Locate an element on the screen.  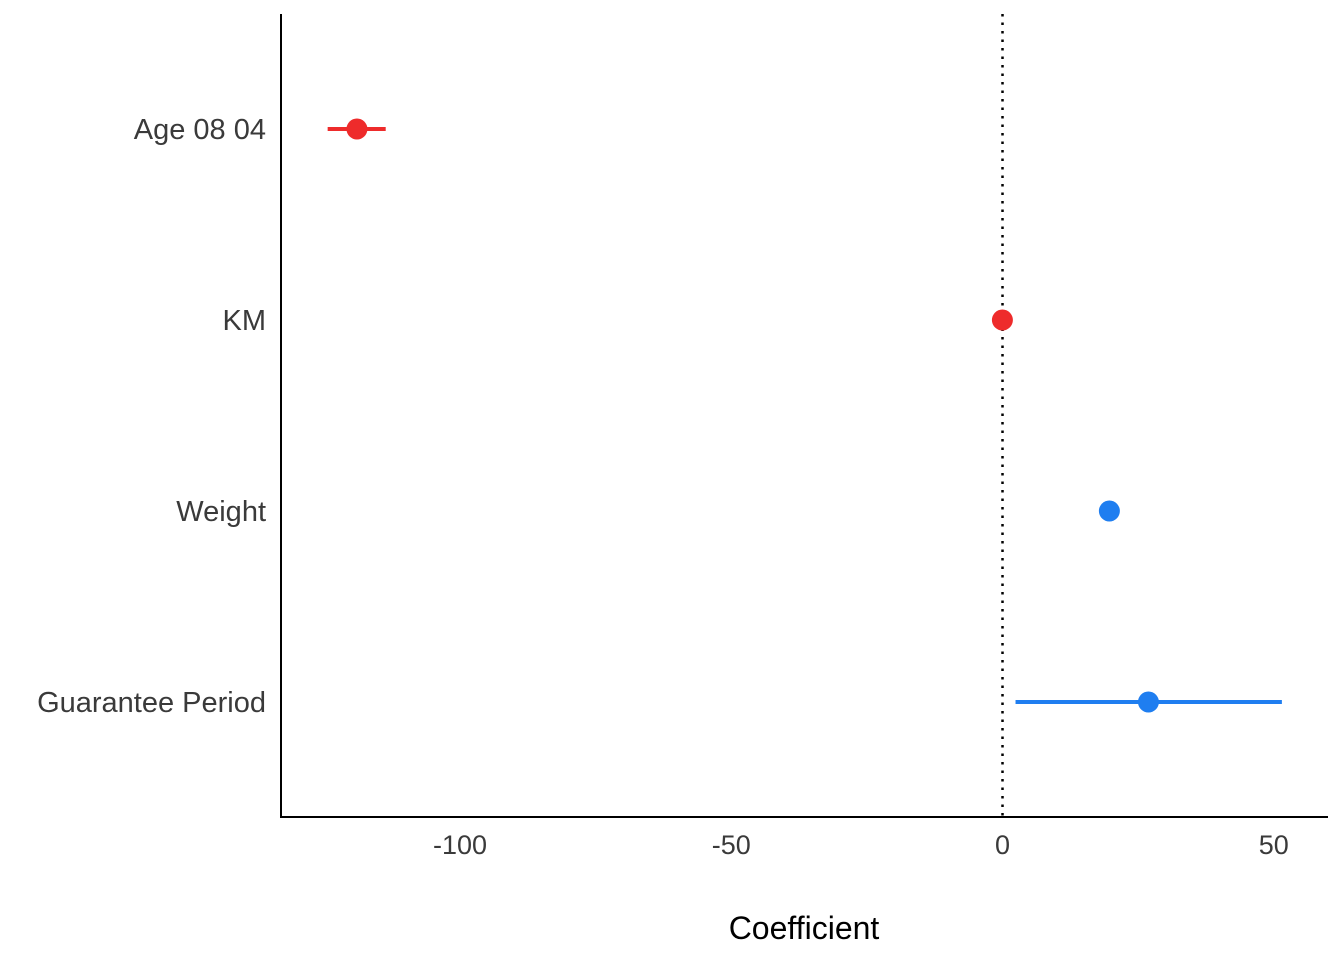
x-tick-label: 0 is located at coordinates (1002, 845).